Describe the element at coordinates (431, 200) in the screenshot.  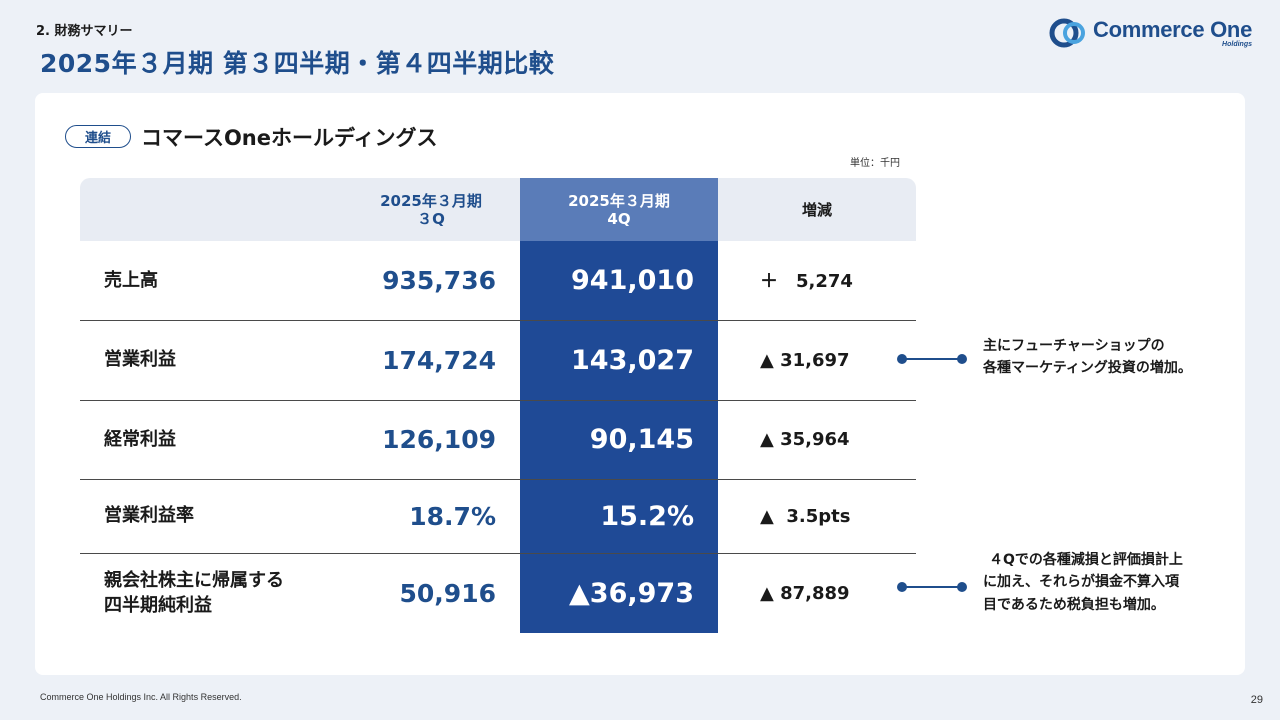
I see `header-q3-line1: 2025年３月期` at that location.